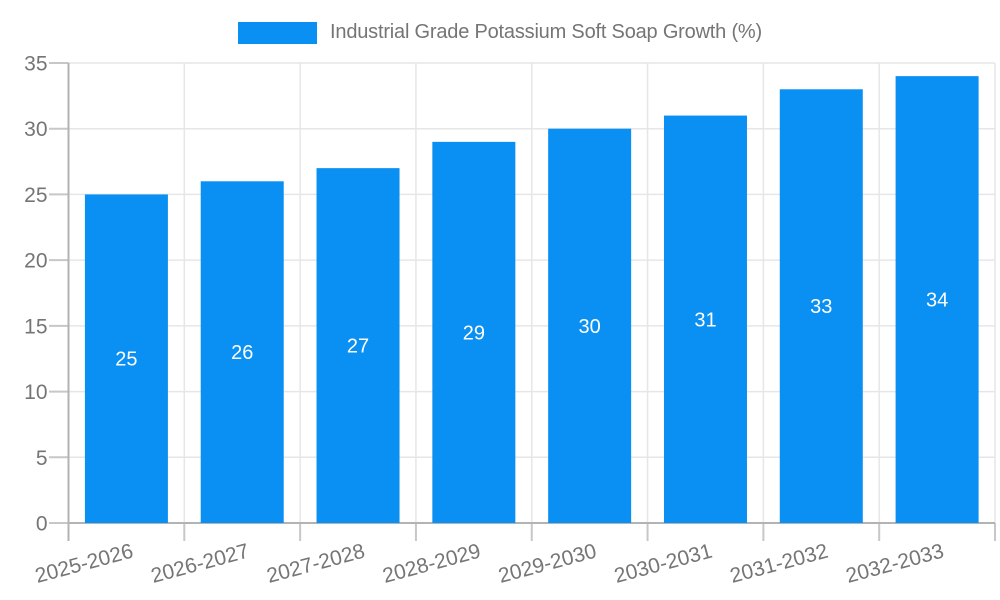 The width and height of the screenshot is (1000, 600). What do you see at coordinates (35, 129) in the screenshot?
I see `y-axis-tick-label: 30` at bounding box center [35, 129].